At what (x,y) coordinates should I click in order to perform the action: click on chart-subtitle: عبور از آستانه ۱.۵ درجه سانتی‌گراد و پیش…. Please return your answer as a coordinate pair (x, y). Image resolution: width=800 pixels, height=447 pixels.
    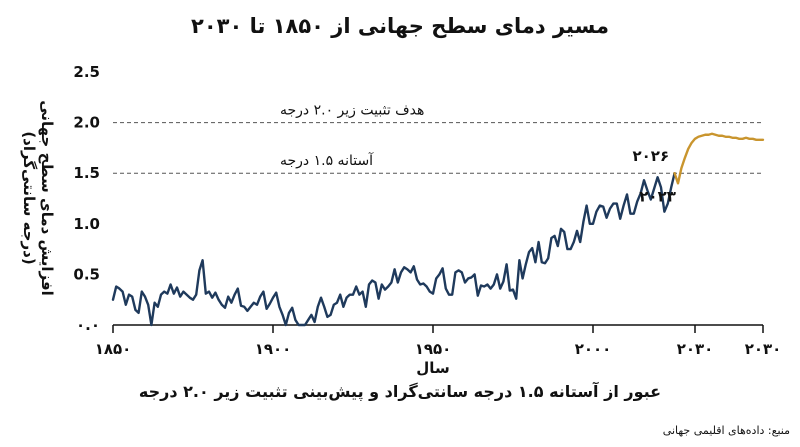
    Looking at the image, I should click on (400, 391).